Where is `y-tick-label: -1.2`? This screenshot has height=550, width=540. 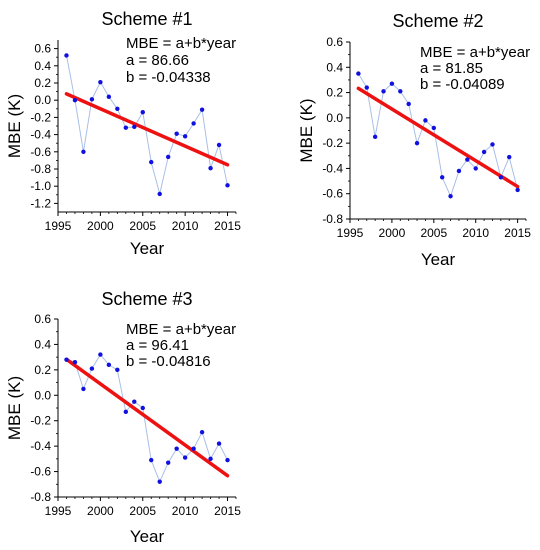 y-tick-label: -1.2 is located at coordinates (40, 203).